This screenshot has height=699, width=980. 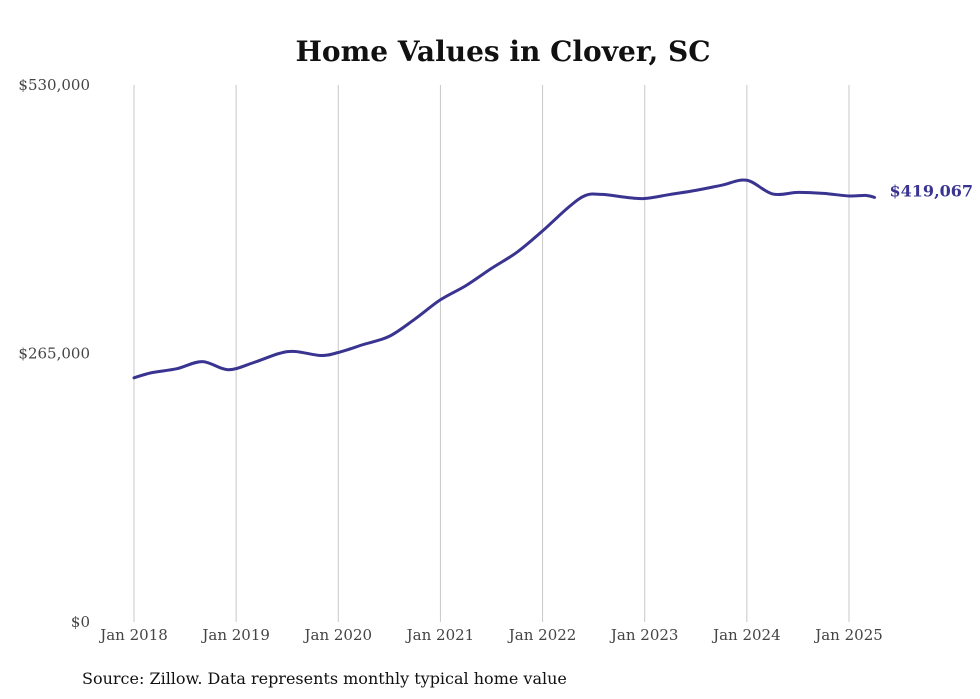 I want to click on y-tick-label: $530,000, so click(x=54, y=85).